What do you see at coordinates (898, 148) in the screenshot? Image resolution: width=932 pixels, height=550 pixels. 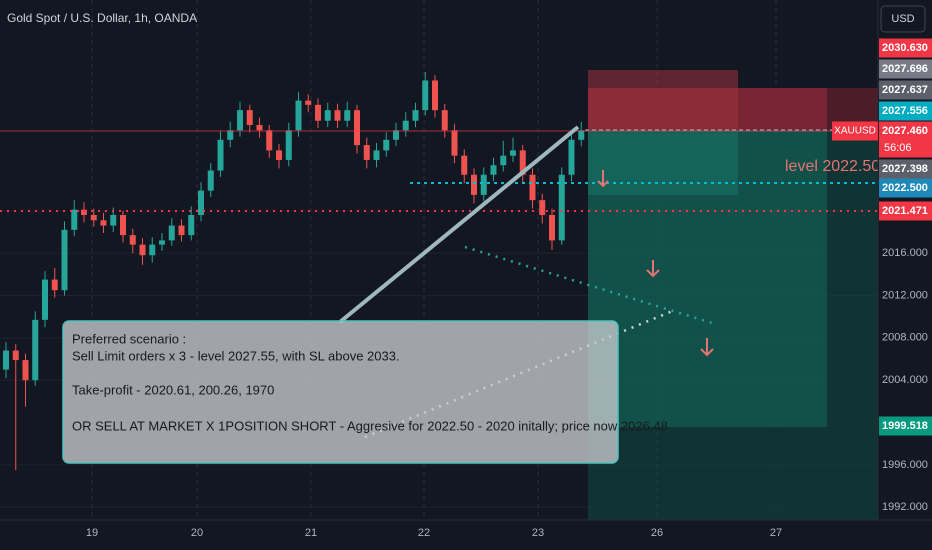 I see `countdown: 56:06` at bounding box center [898, 148].